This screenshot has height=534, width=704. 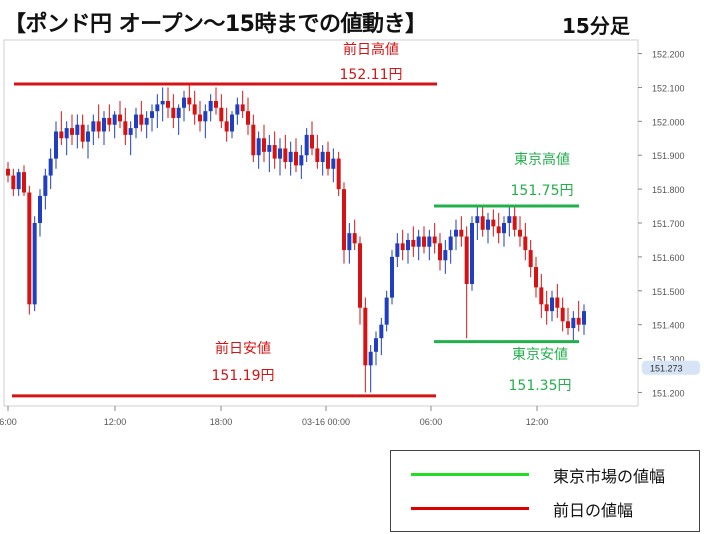 I want to click on legend-item-prev-day: 前日の値幅, so click(x=545, y=508).